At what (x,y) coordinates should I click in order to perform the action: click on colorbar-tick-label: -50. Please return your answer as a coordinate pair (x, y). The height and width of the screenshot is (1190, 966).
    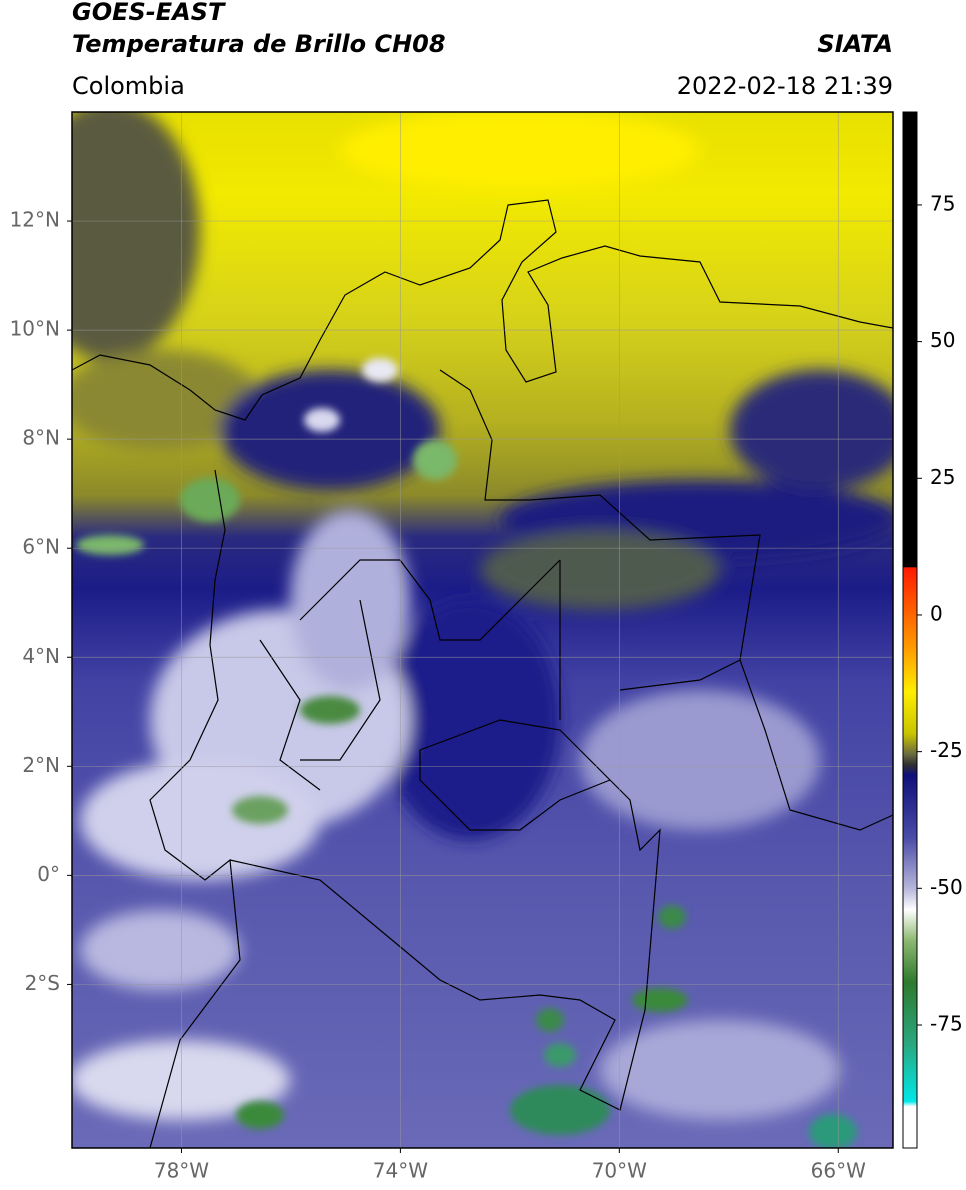
    Looking at the image, I should click on (946, 887).